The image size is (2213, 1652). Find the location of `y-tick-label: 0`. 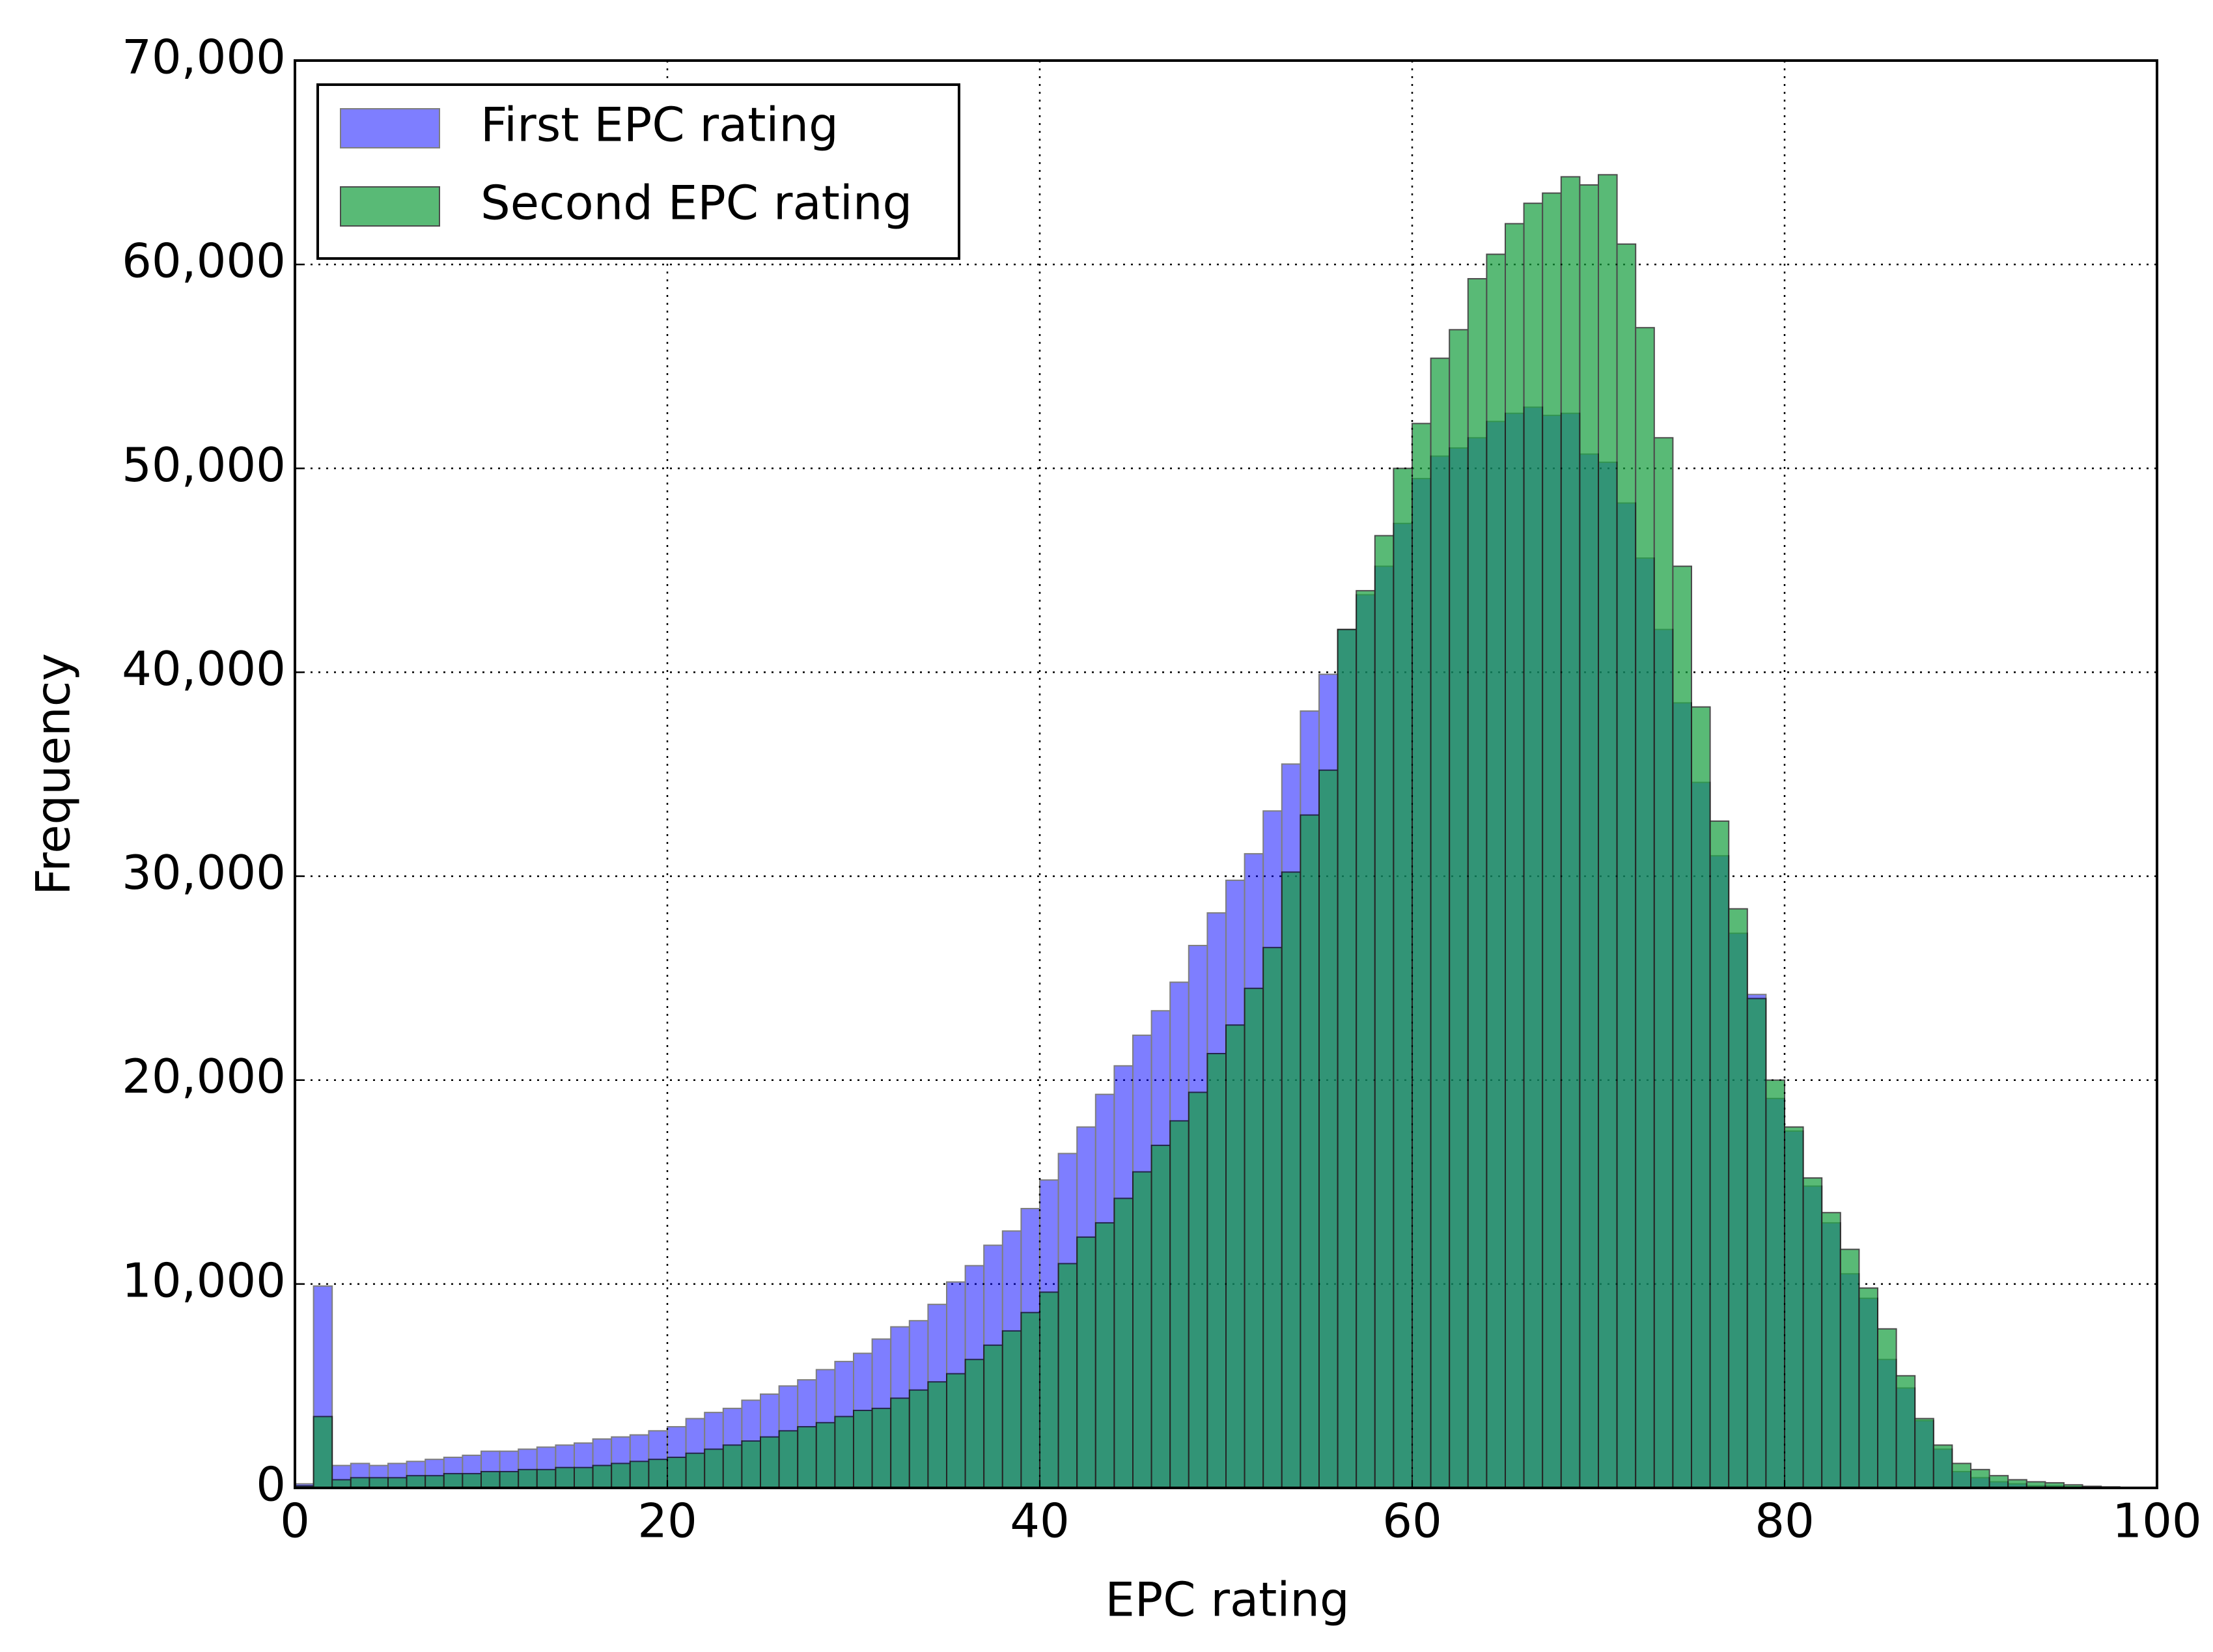

y-tick-label: 0 is located at coordinates (271, 1485).